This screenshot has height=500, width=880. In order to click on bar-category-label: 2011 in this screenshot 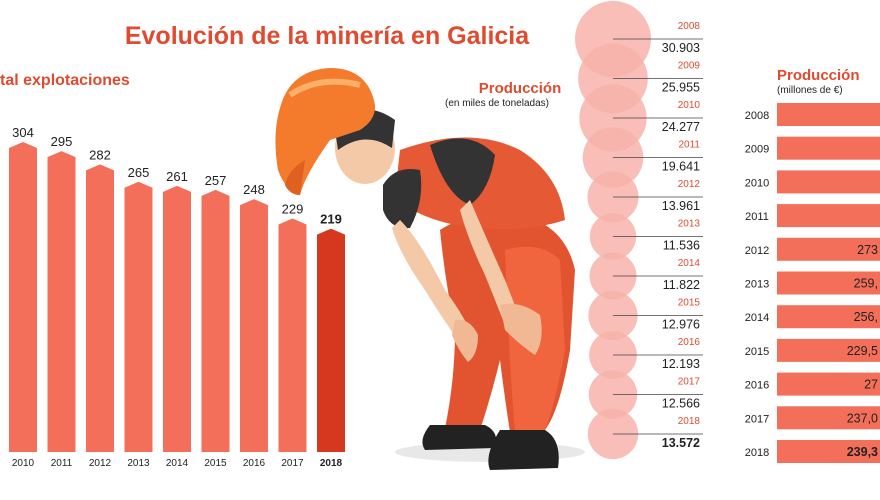, I will do `click(62, 463)`.